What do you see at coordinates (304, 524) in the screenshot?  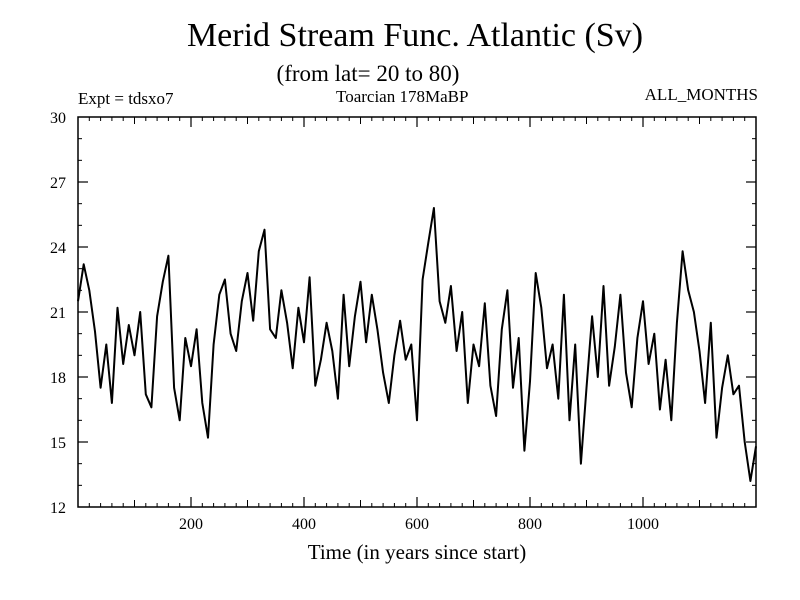 I see `x-tick-label: 400` at bounding box center [304, 524].